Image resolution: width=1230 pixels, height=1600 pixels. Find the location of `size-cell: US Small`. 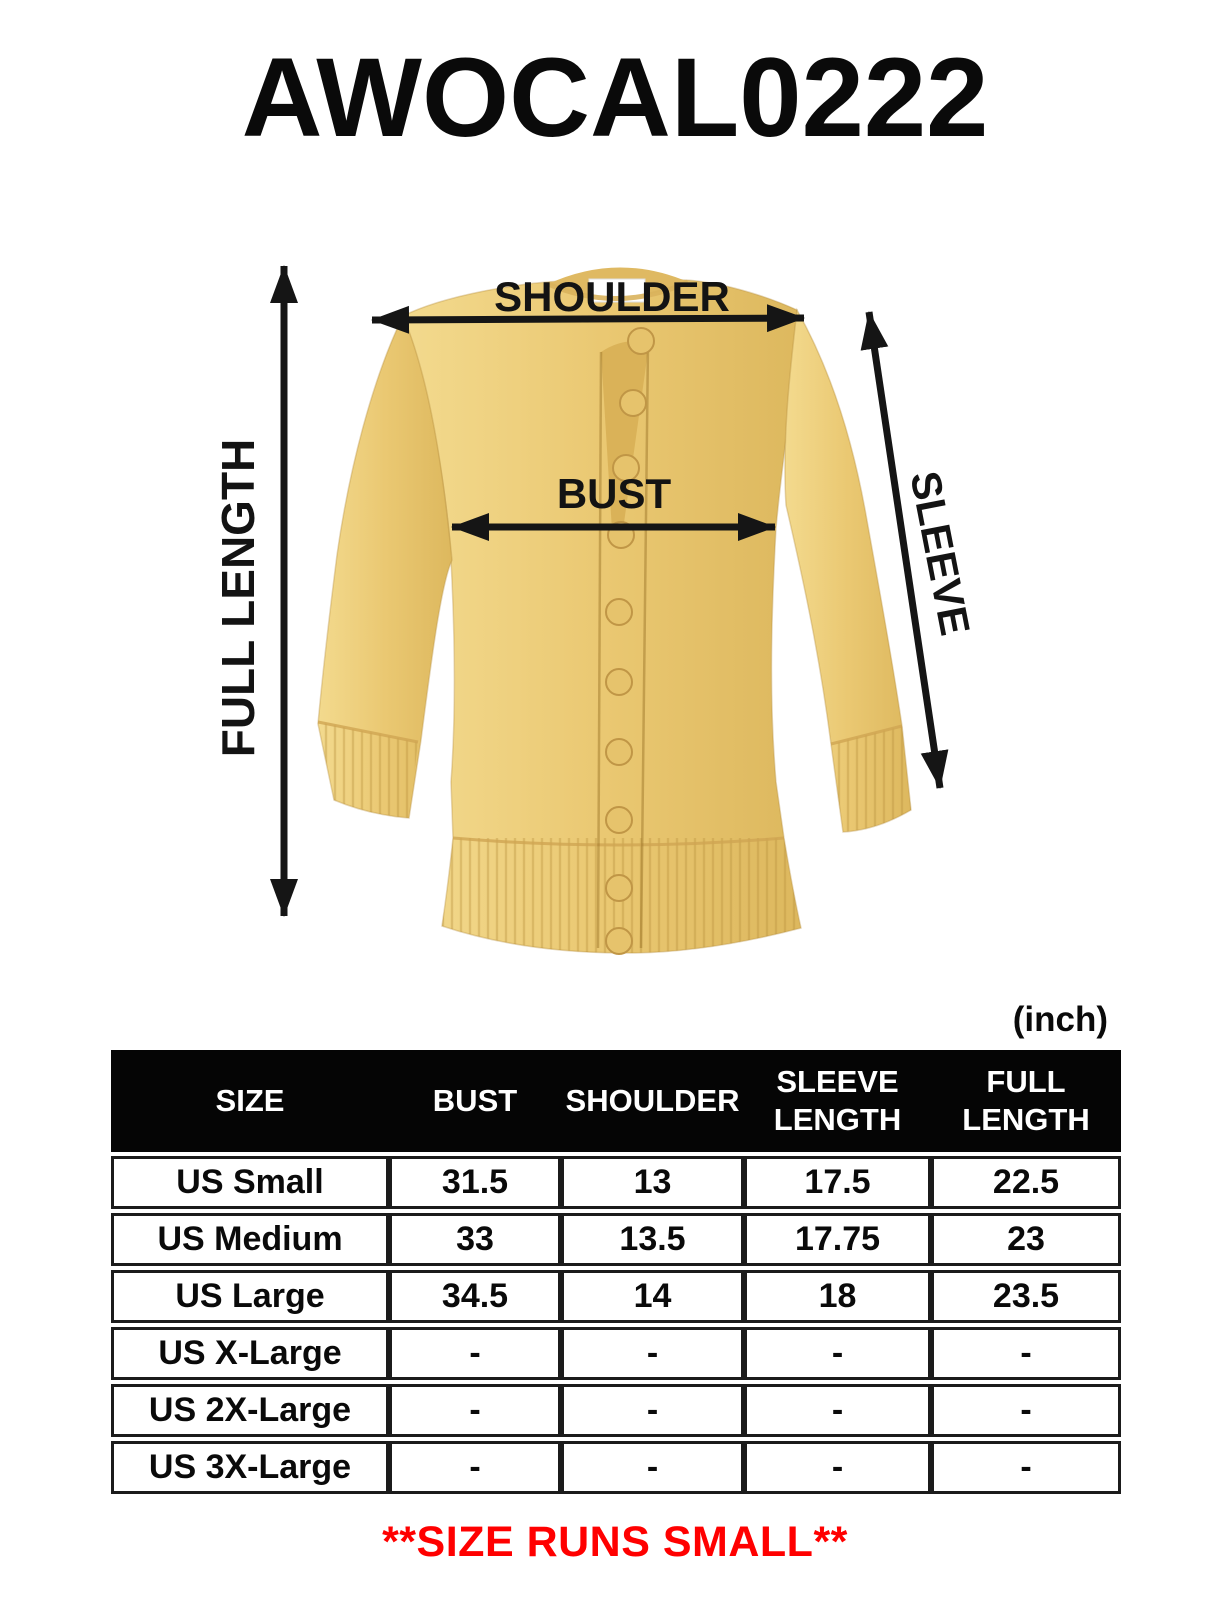

size-cell: US Small is located at coordinates (250, 1182).